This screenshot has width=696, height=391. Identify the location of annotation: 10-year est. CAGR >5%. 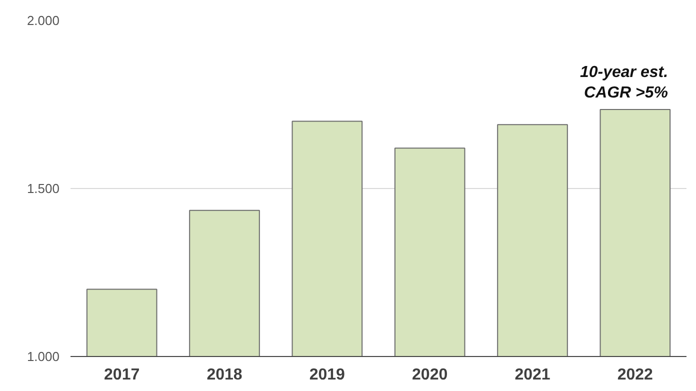
(624, 83).